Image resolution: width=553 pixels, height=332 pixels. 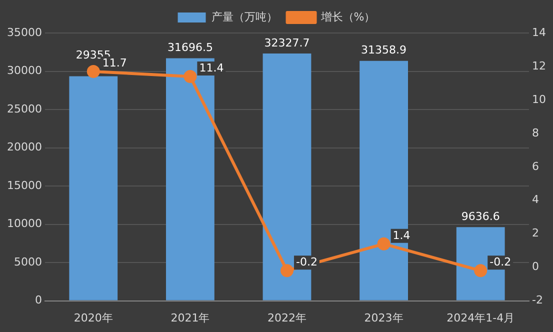 What do you see at coordinates (287, 317) in the screenshot?
I see `x-tick-label: 2022年` at bounding box center [287, 317].